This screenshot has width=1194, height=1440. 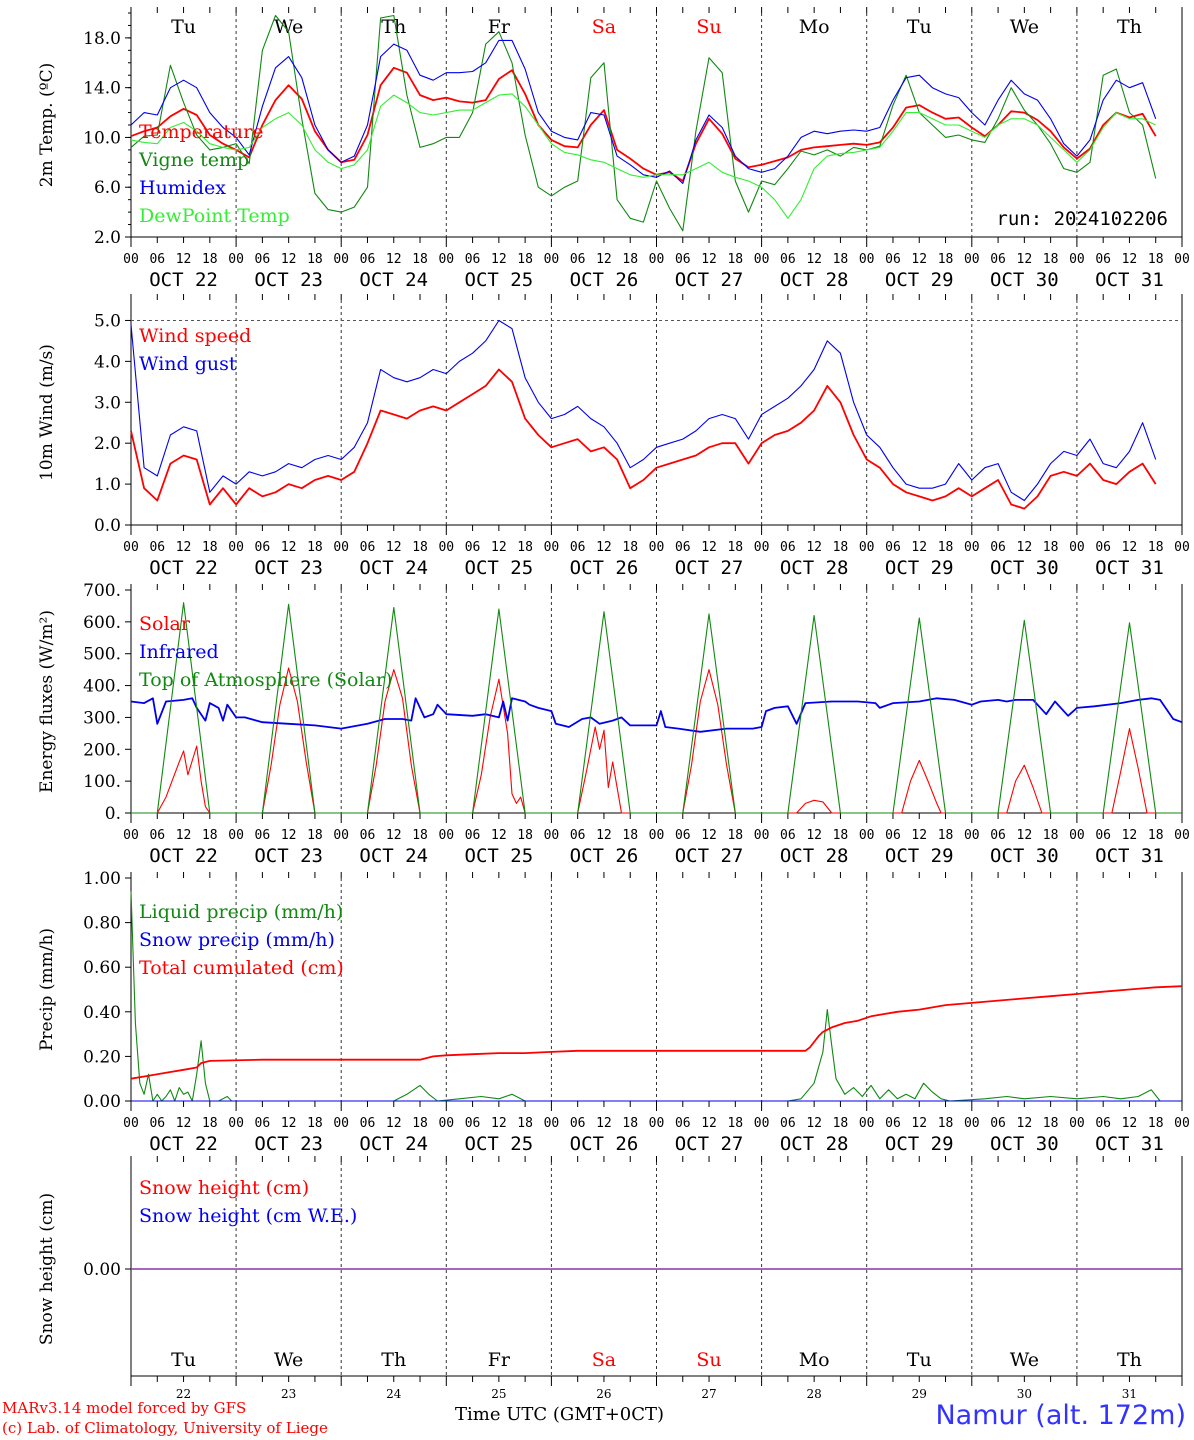 I want to click on y-tick-label: 0.60, so click(x=102, y=968).